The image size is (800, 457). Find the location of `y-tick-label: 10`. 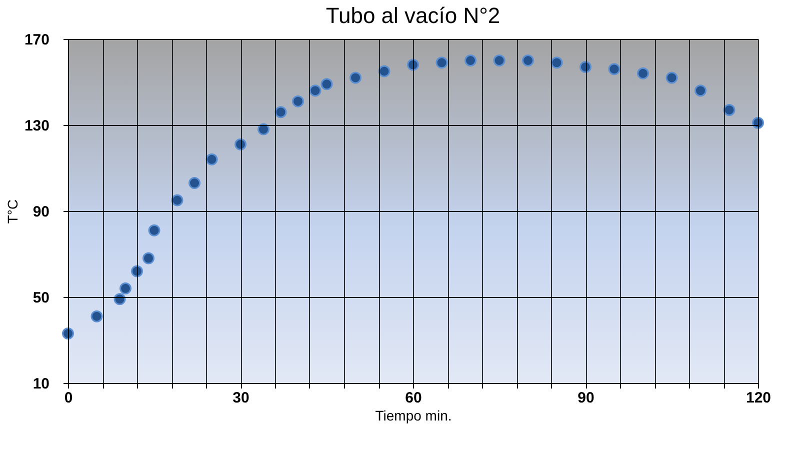

y-tick-label: 10 is located at coordinates (41, 384).